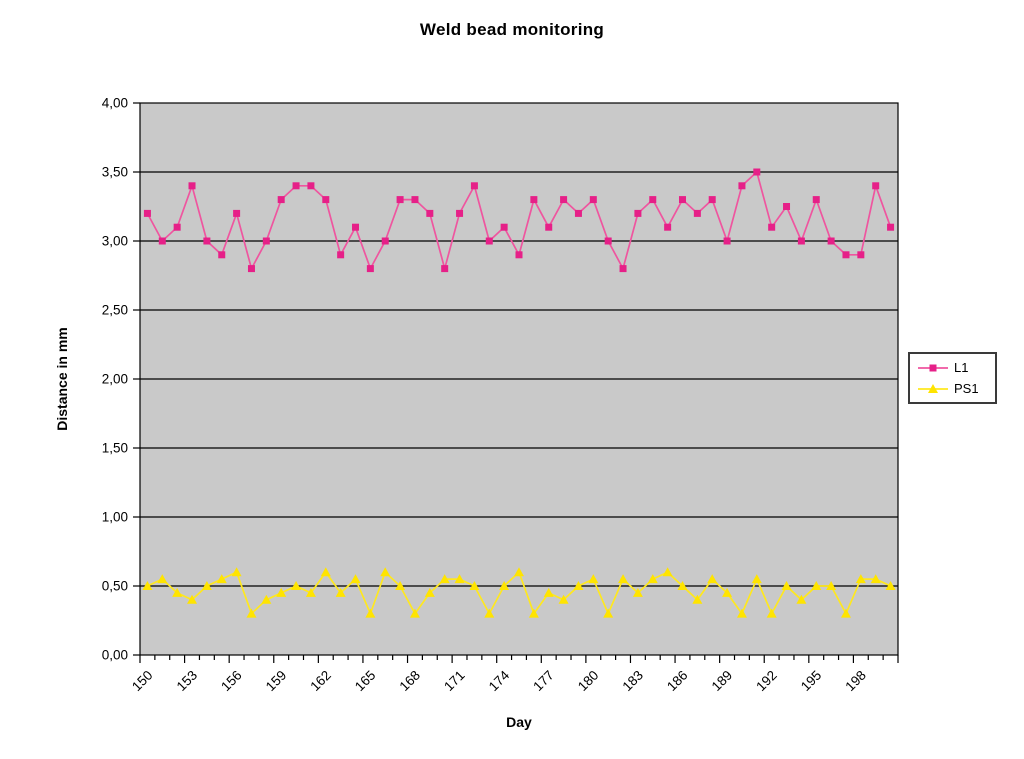 Image resolution: width=1024 pixels, height=759 pixels. I want to click on x-tick-label: 168, so click(410, 681).